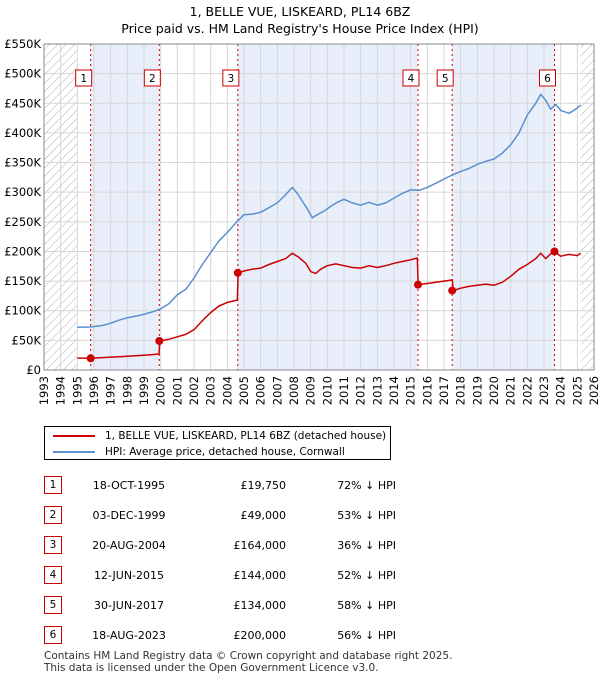  I want to click on x-tick-label: 2008, so click(294, 390).